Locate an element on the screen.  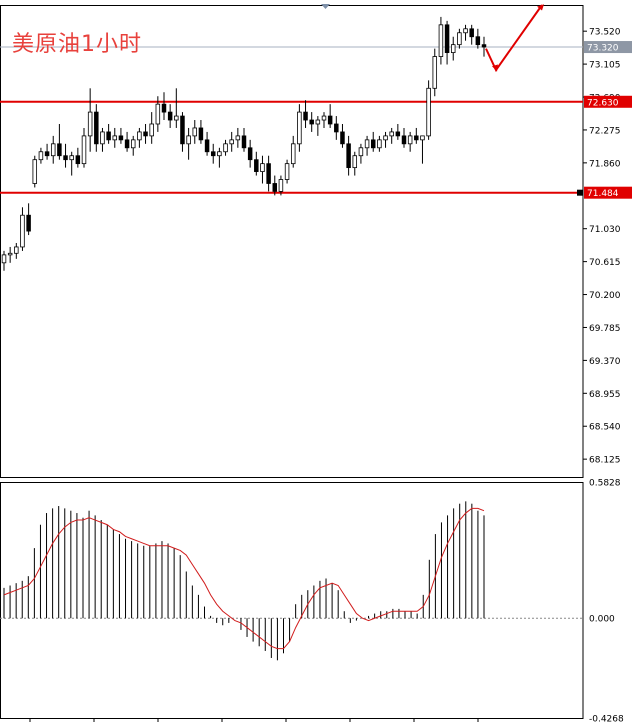
arrow-up-icon is located at coordinates (540, 7).